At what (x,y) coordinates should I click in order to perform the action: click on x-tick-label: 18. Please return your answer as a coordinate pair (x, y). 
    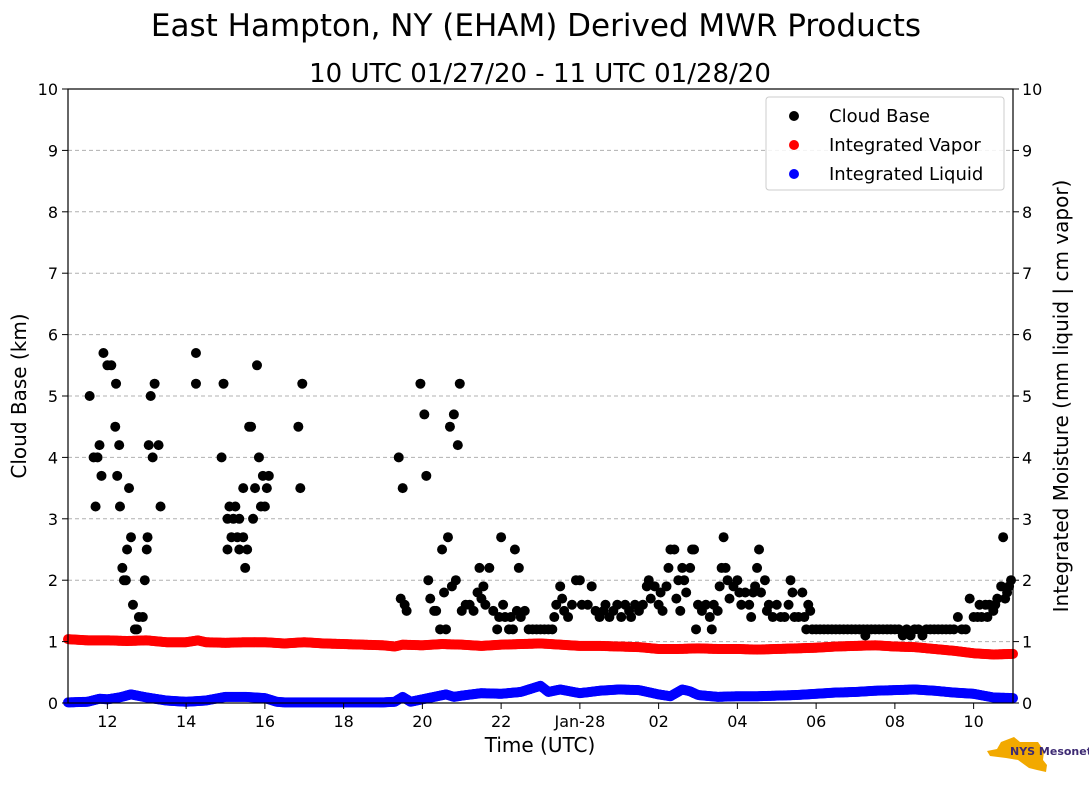
    Looking at the image, I should click on (343, 721).